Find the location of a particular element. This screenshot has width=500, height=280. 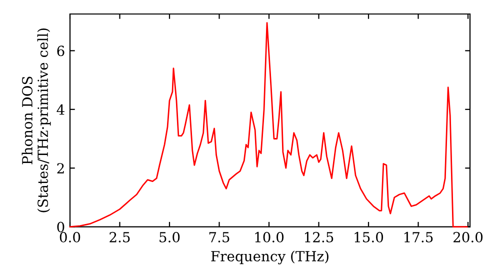

x-tick-label: 17.5 is located at coordinates (418, 237).